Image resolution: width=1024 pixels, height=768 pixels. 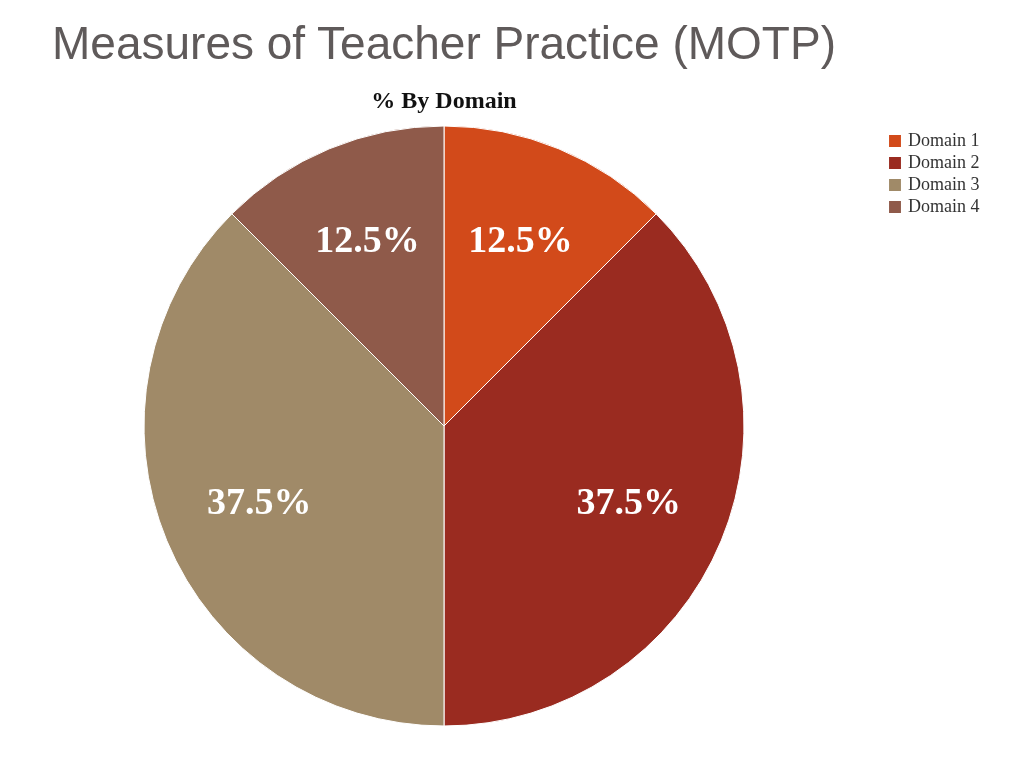 I want to click on legend-label: Domain 4, so click(x=944, y=206).